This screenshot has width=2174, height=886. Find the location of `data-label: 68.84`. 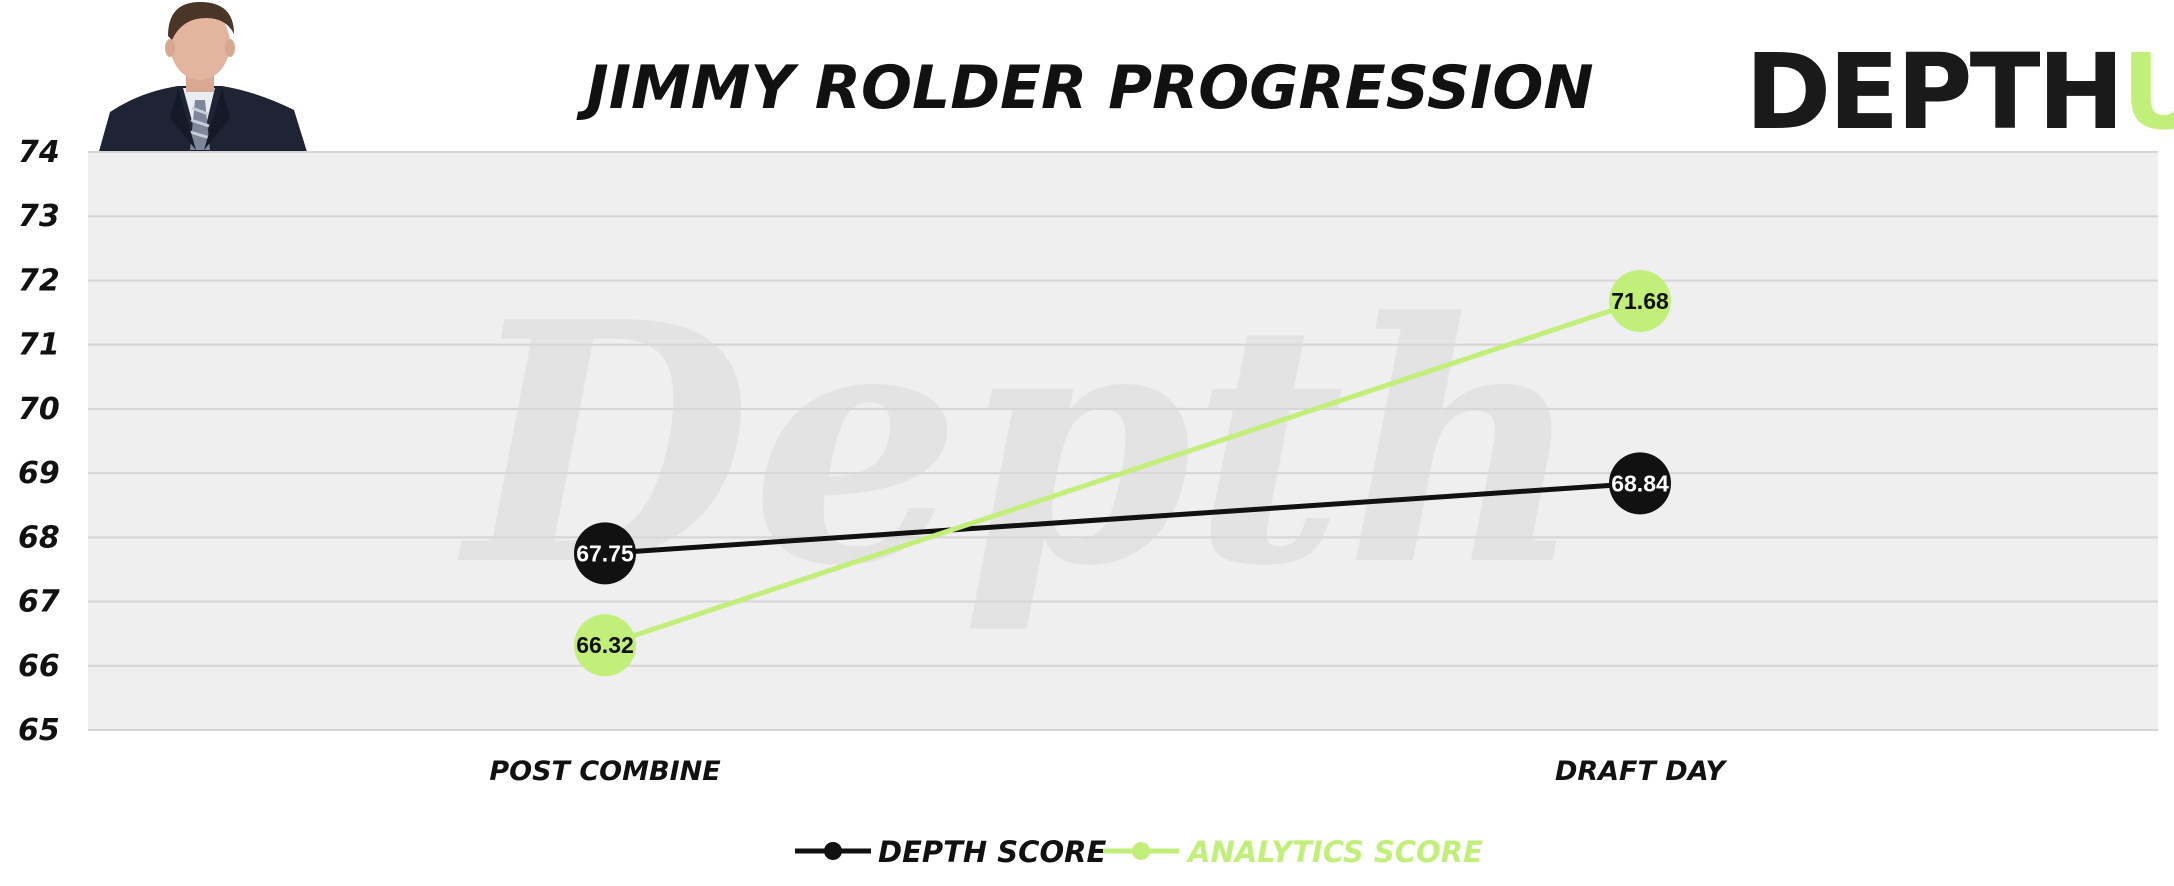

data-label: 68.84 is located at coordinates (1640, 483).